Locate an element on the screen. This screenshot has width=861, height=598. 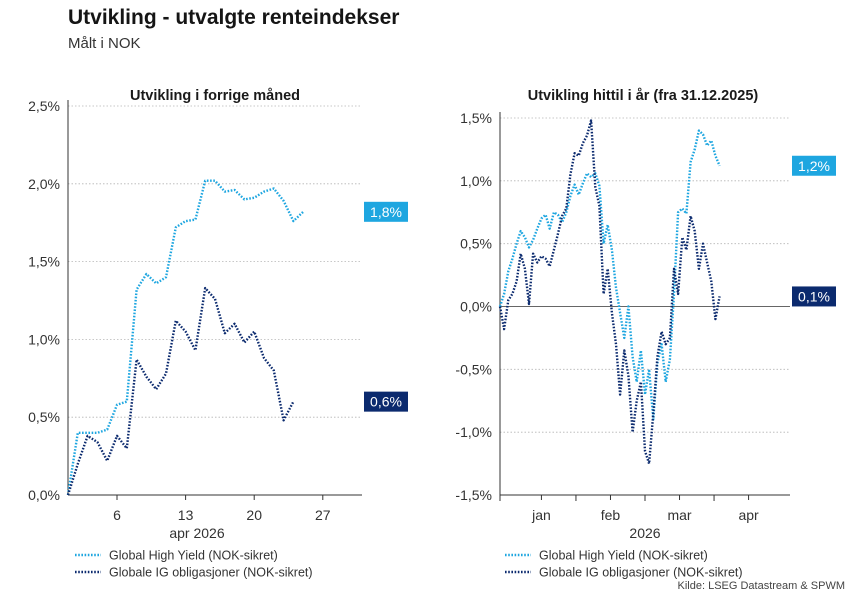
end-label-ig: 0,1% is located at coordinates (814, 296).